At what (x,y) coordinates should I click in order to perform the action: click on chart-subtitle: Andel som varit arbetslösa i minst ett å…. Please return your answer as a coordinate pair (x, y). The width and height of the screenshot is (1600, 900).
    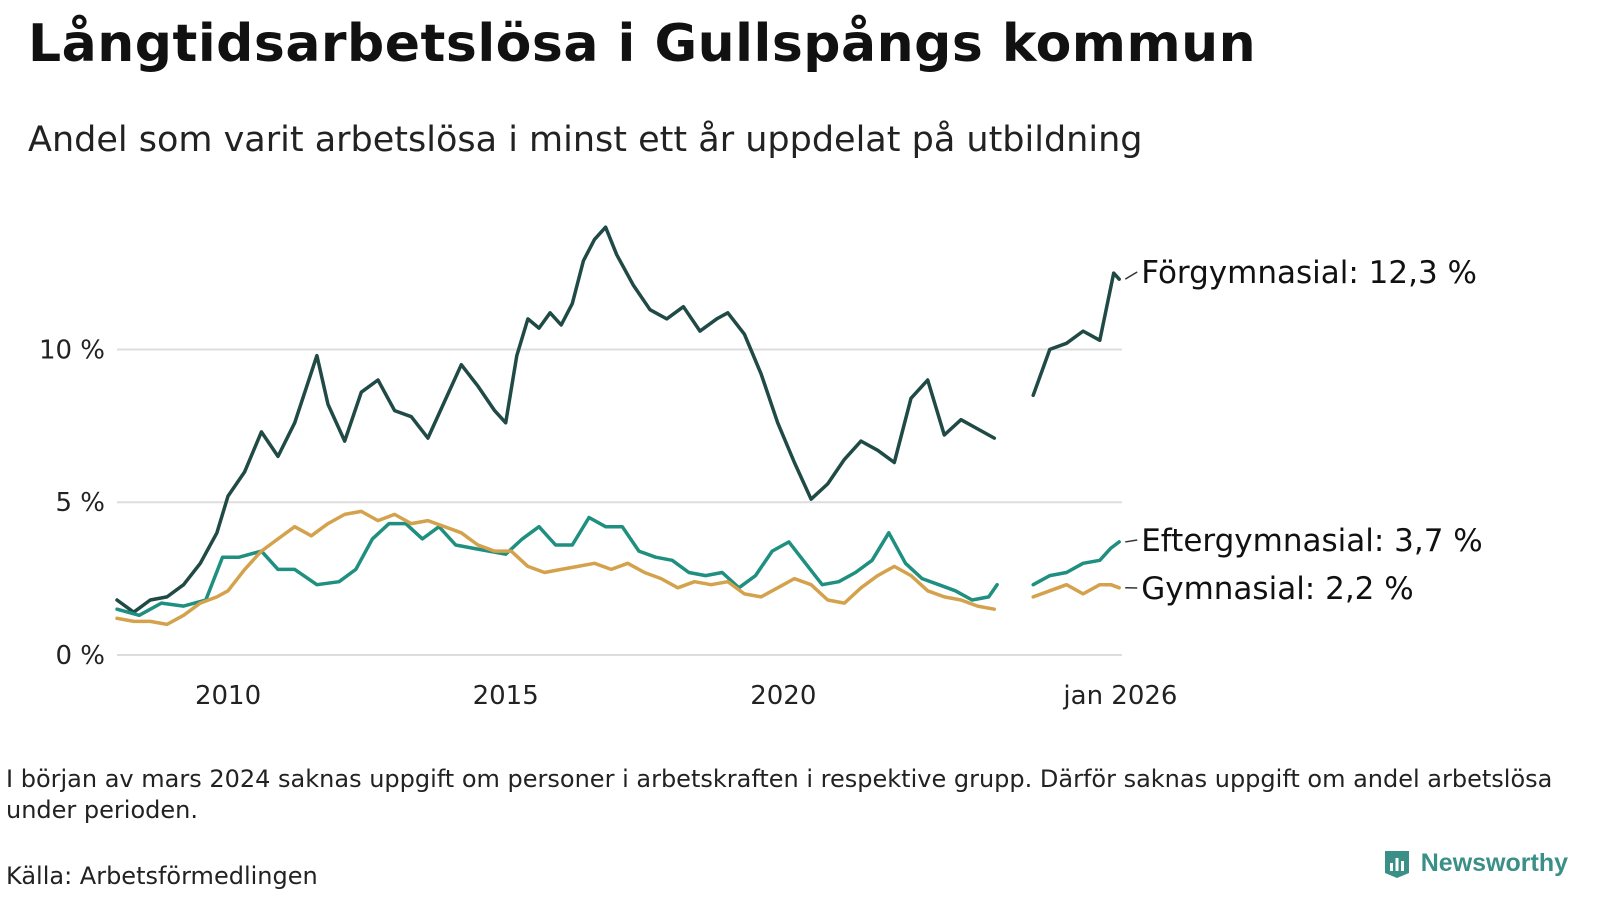
    Looking at the image, I should click on (585, 140).